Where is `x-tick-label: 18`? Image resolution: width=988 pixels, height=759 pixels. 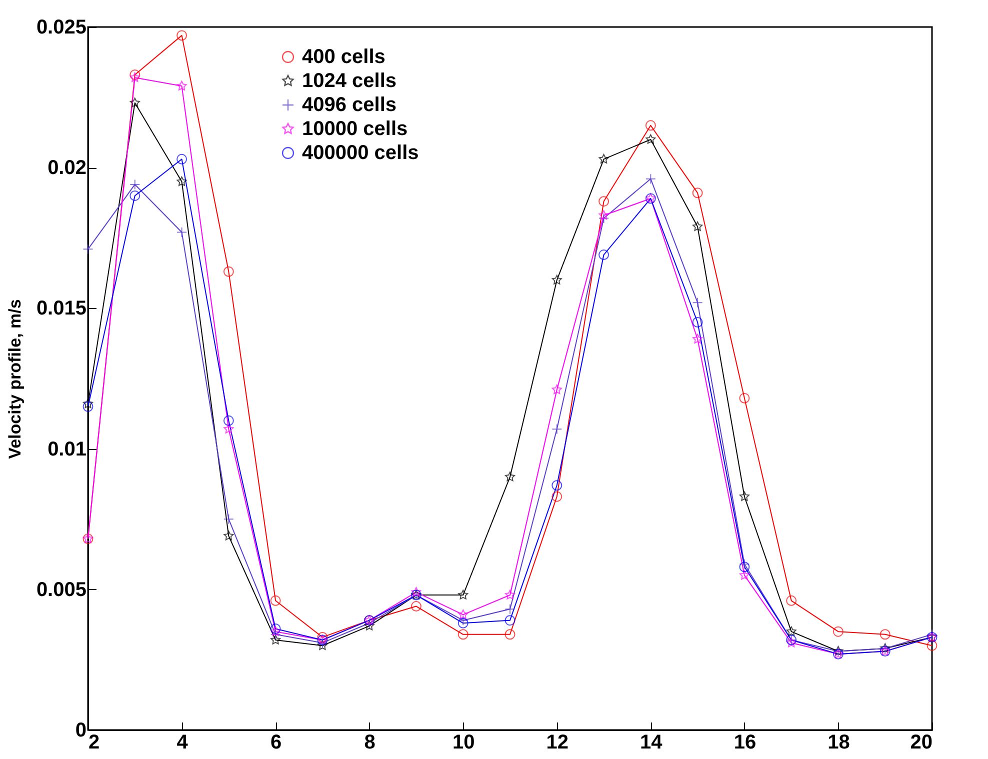 x-tick-label: 18 is located at coordinates (839, 743).